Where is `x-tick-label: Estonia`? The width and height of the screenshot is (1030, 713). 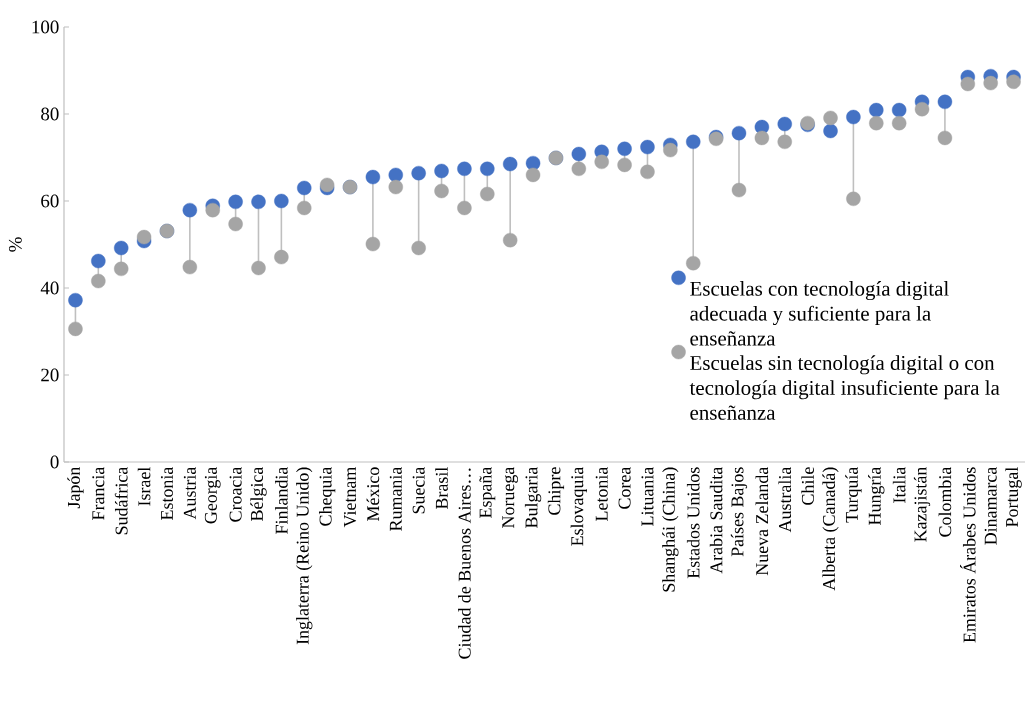
x-tick-label: Estonia is located at coordinates (166, 493).